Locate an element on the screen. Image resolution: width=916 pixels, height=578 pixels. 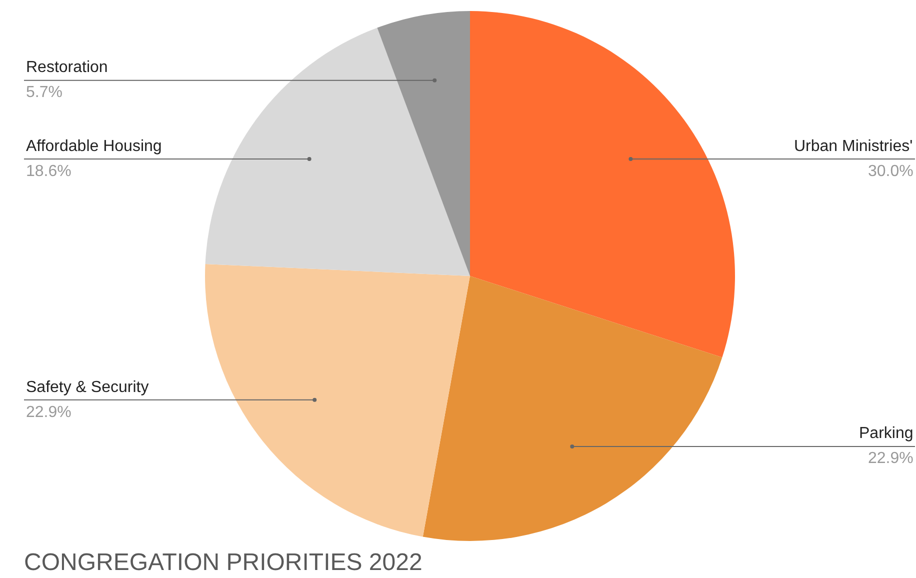
text: CONGREGATION PRIORITIES 2022 is located at coordinates (223, 562).